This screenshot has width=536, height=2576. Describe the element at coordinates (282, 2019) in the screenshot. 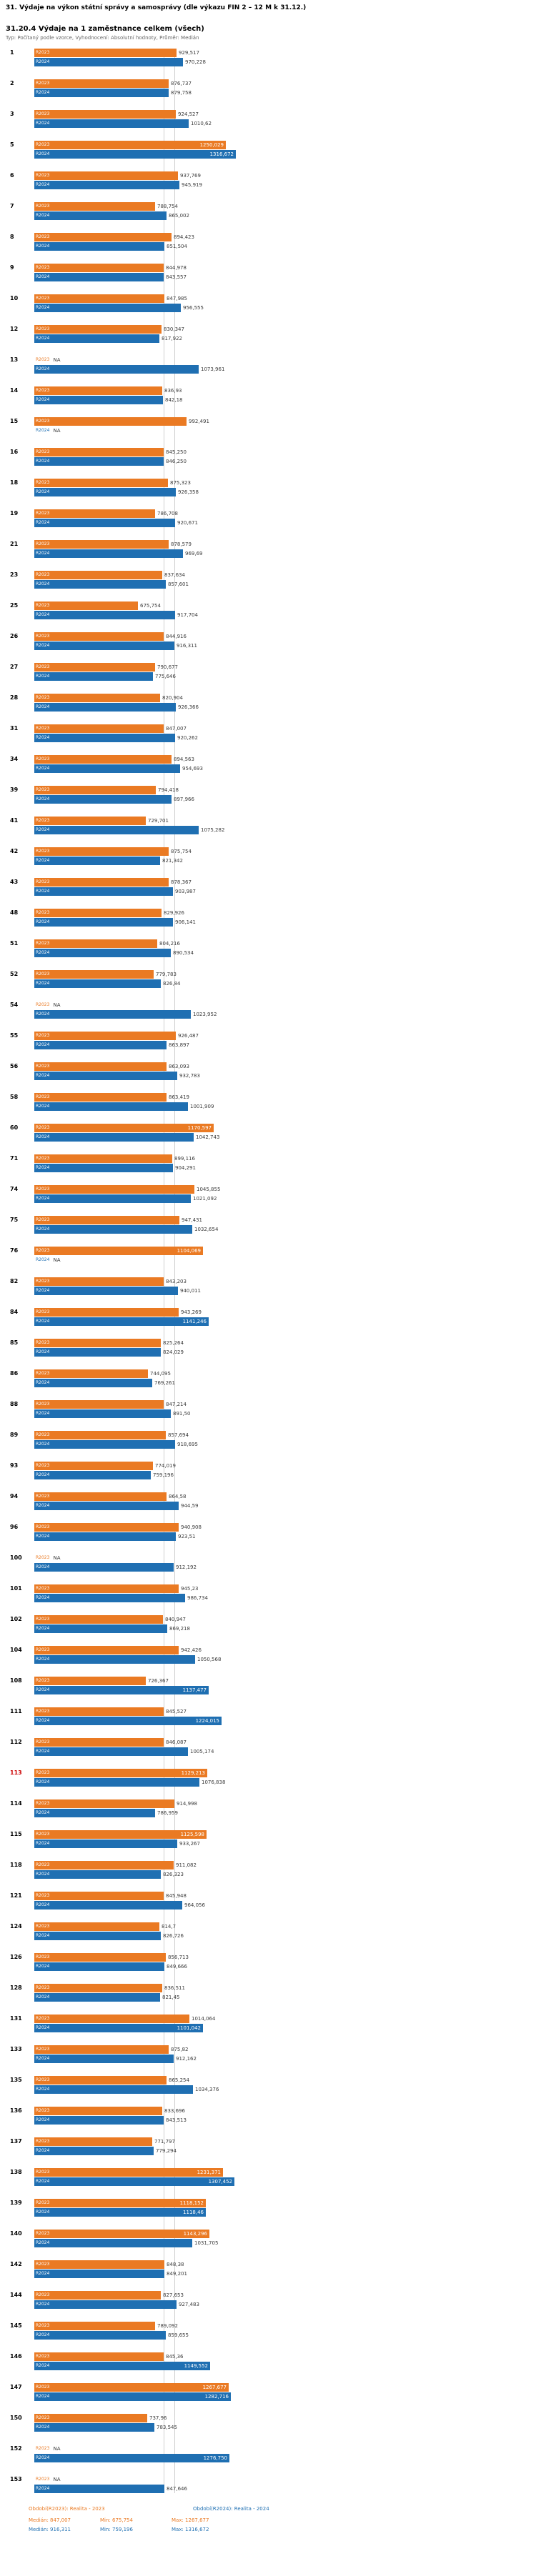

I see `bar-line-r2023: R2023 1014,064` at that location.